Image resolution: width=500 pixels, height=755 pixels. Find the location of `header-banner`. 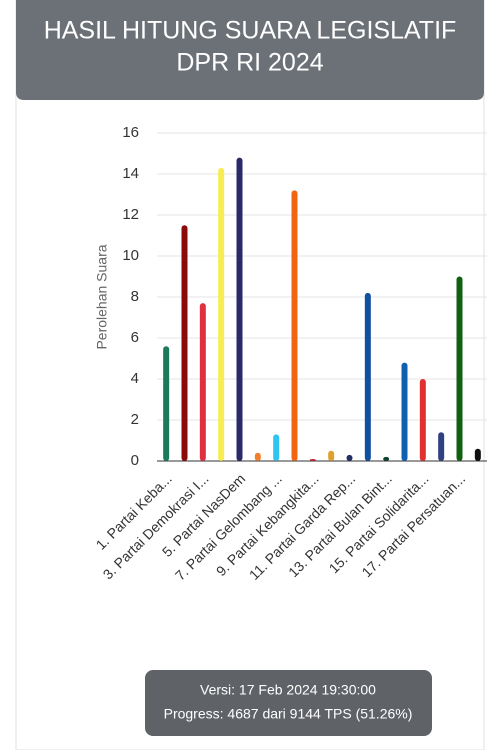

header-banner is located at coordinates (250, 50).